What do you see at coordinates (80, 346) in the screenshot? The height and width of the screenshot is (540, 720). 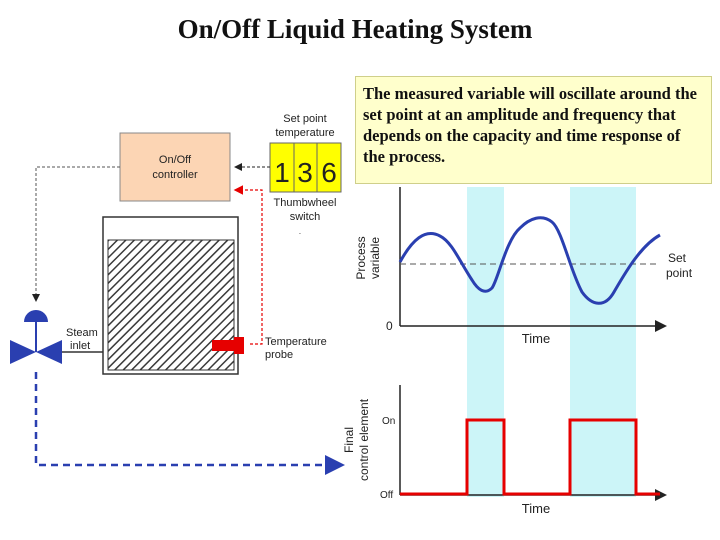 I see `steam-inlet-label-2: inlet` at bounding box center [80, 346].